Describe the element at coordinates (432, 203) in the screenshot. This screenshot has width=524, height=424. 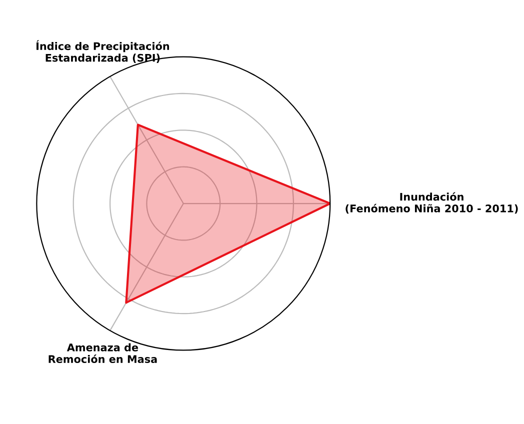
I see `spoke-label: Inundación (Fenómeno Niña 2010 - 2011)` at that location.